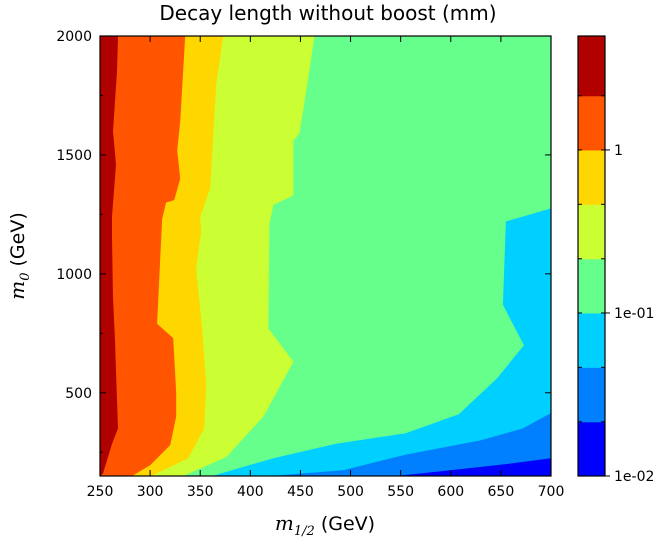 This screenshot has height=541, width=656. I want to click on x-tick-label: 400, so click(250, 492).